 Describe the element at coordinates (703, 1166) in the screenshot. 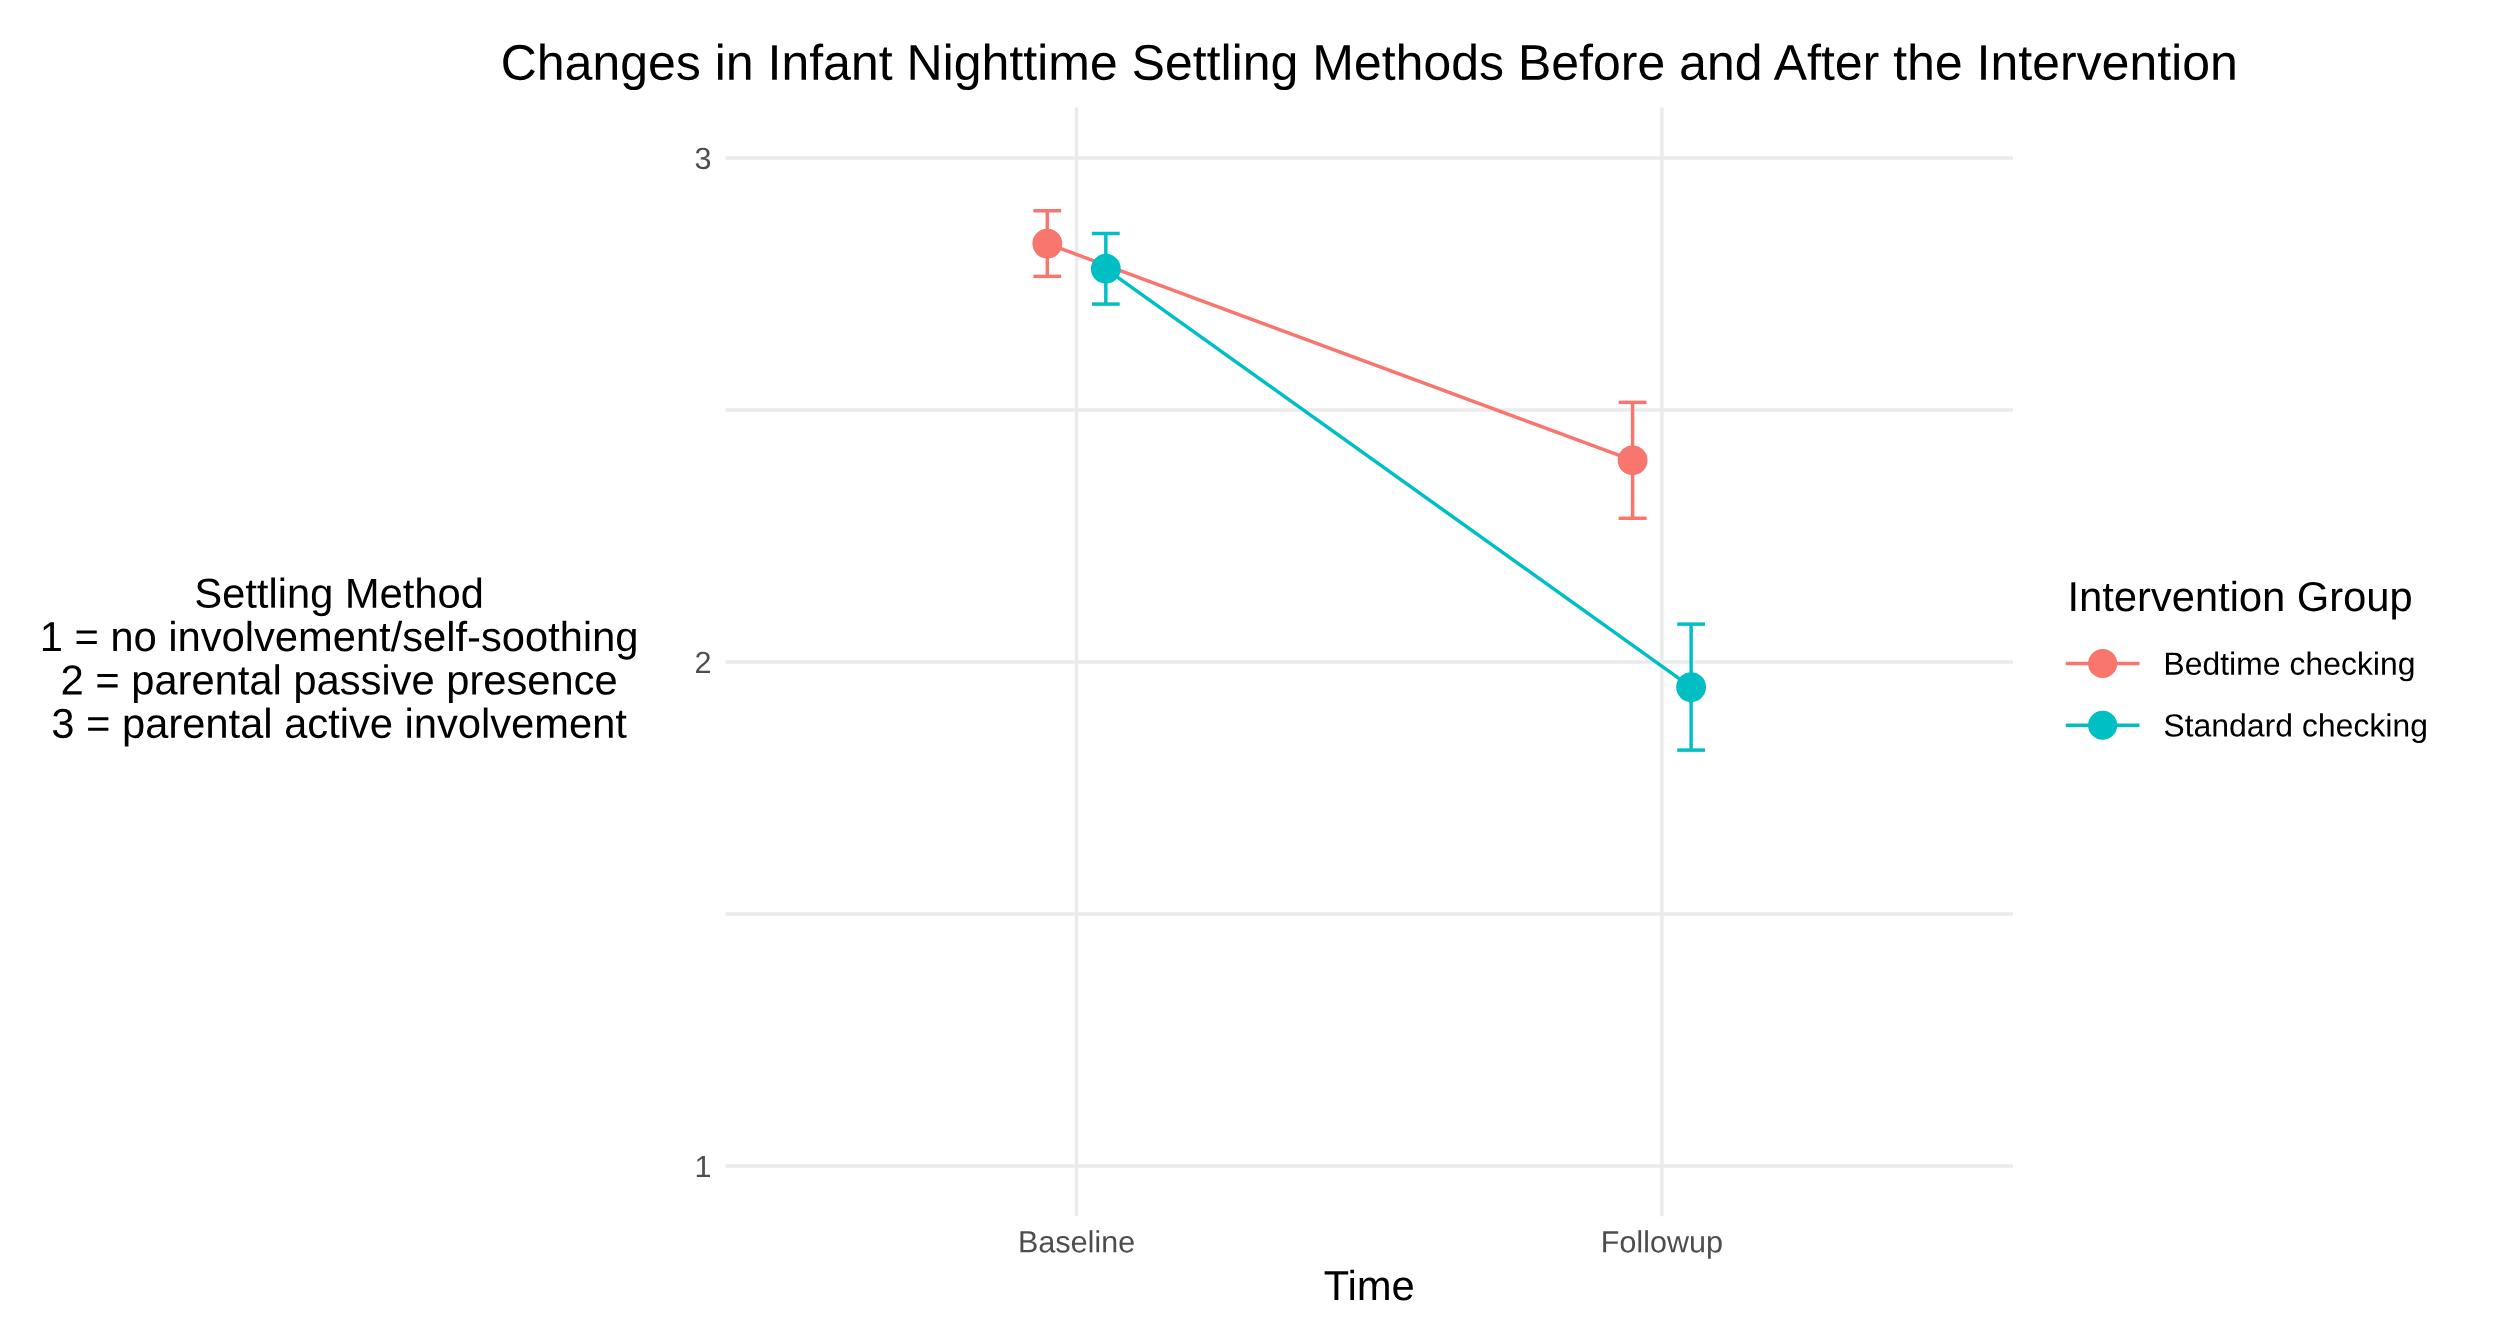

I see `y-tick-label: 1` at that location.